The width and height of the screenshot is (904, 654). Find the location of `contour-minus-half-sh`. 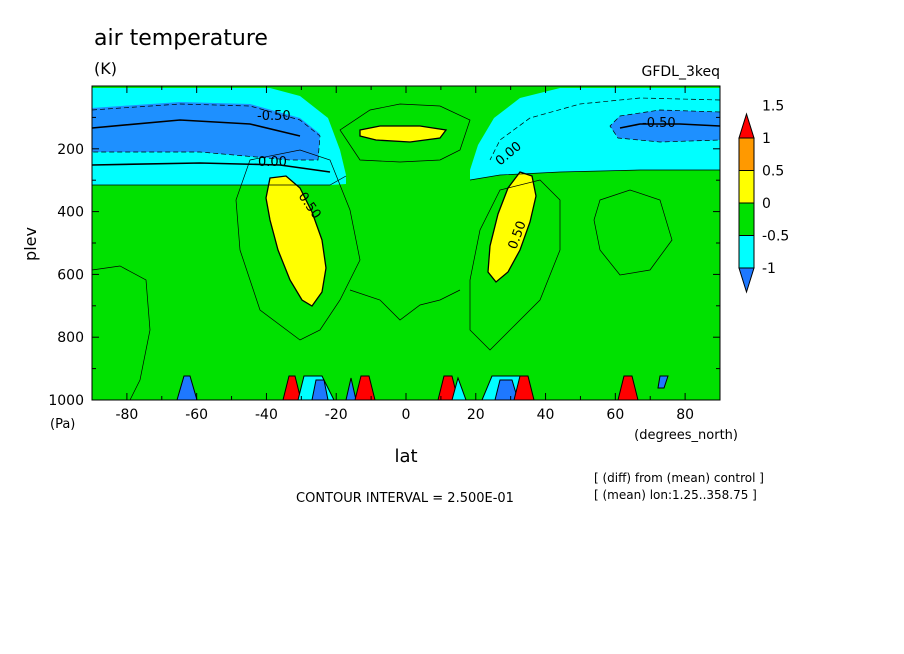

contour-minus-half-sh is located at coordinates (196, 128).